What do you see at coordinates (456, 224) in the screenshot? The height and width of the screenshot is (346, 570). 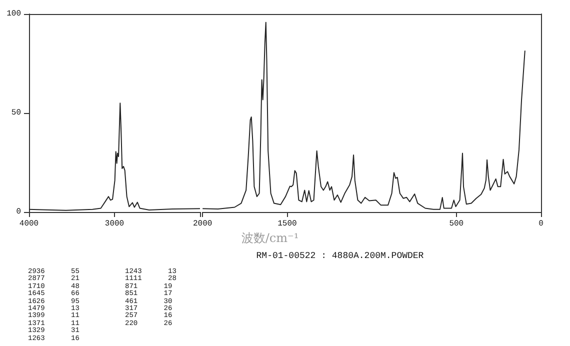 I see `x-tick-label: 500` at bounding box center [456, 224].